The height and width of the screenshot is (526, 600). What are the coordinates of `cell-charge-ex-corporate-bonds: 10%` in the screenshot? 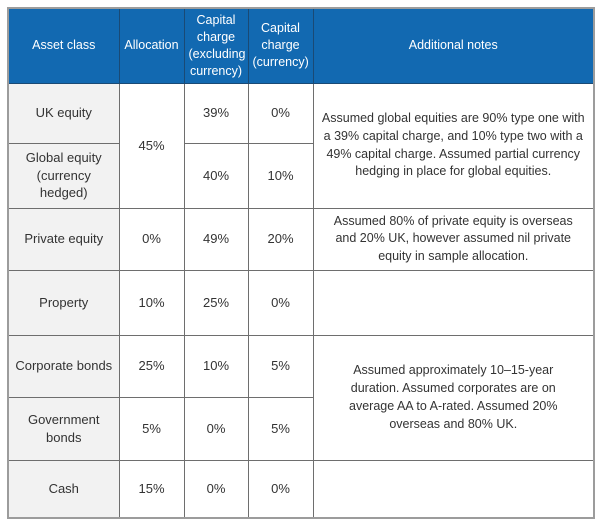 It's located at (216, 366).